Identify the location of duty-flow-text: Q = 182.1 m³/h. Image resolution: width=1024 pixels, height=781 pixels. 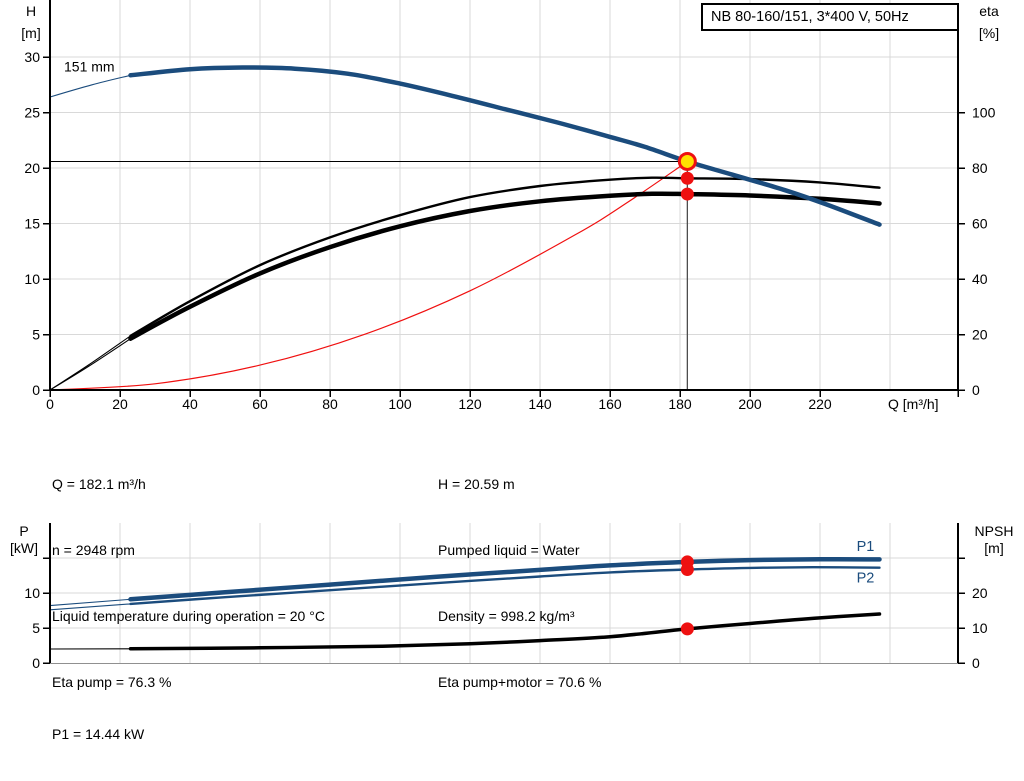
(99, 484).